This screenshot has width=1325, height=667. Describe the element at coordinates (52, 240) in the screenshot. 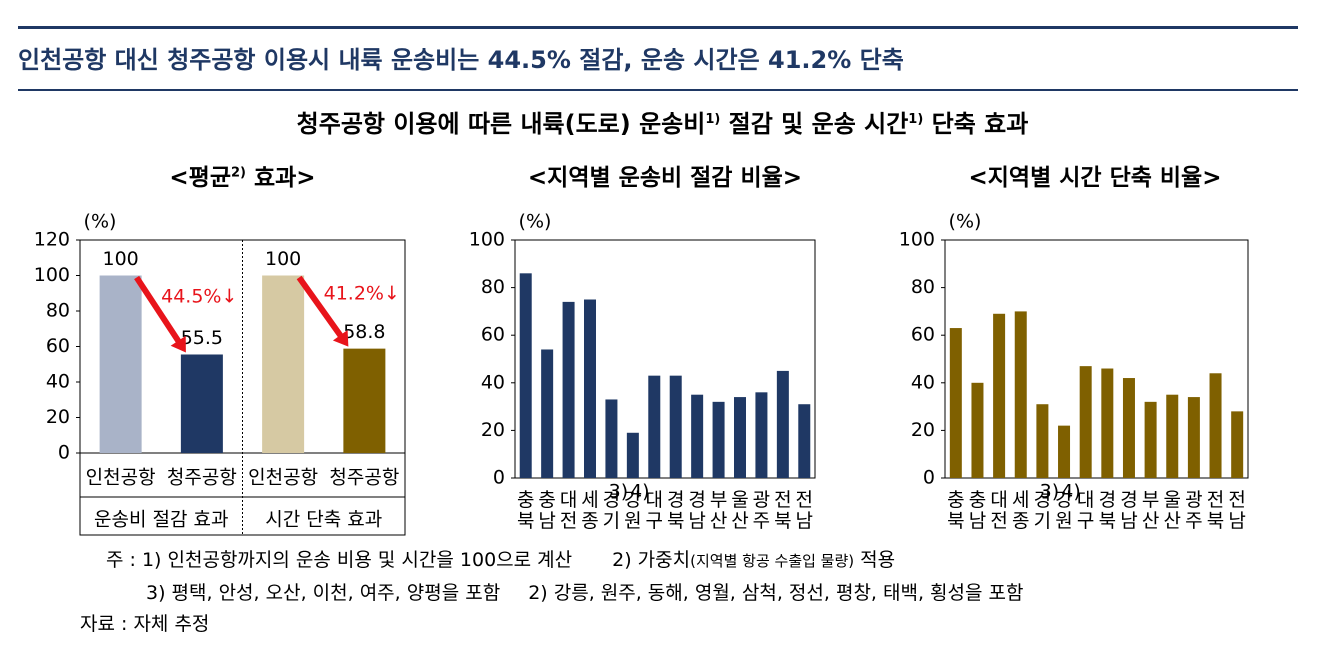

I see `y-tick-label: 120` at that location.